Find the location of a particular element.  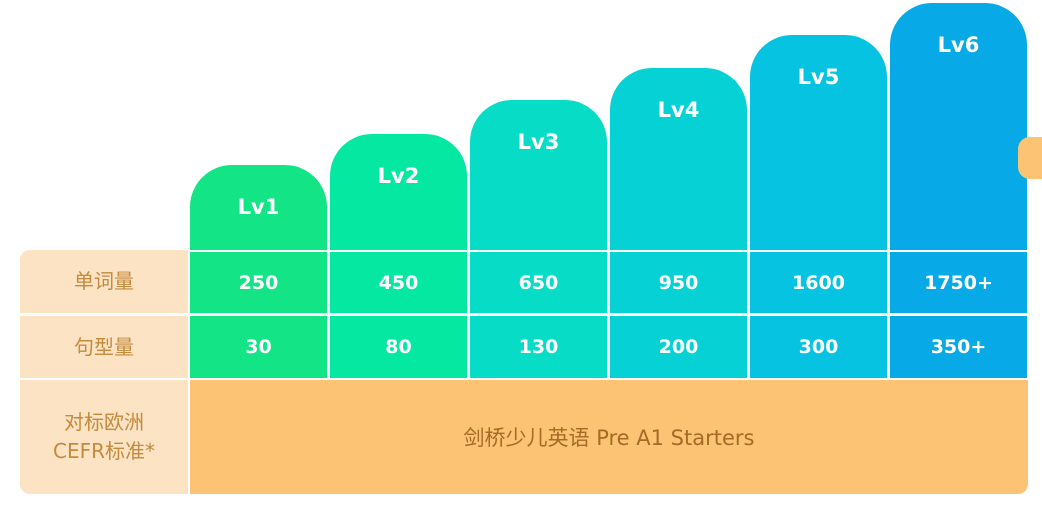

patterns-cell-4: 200 is located at coordinates (678, 347).